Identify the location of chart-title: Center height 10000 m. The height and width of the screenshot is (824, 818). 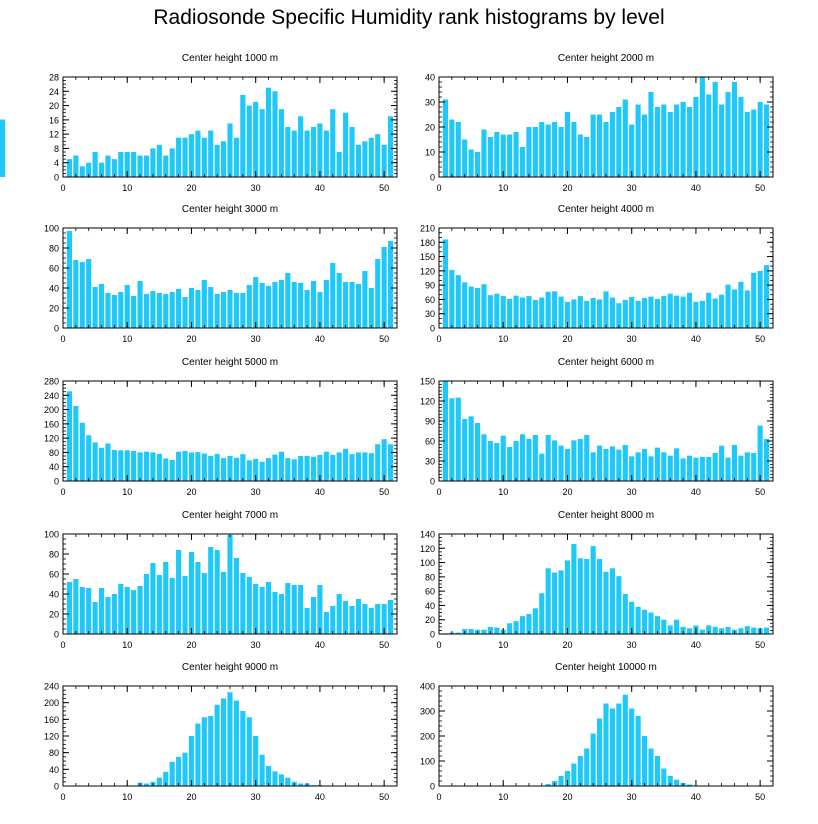
(606, 667).